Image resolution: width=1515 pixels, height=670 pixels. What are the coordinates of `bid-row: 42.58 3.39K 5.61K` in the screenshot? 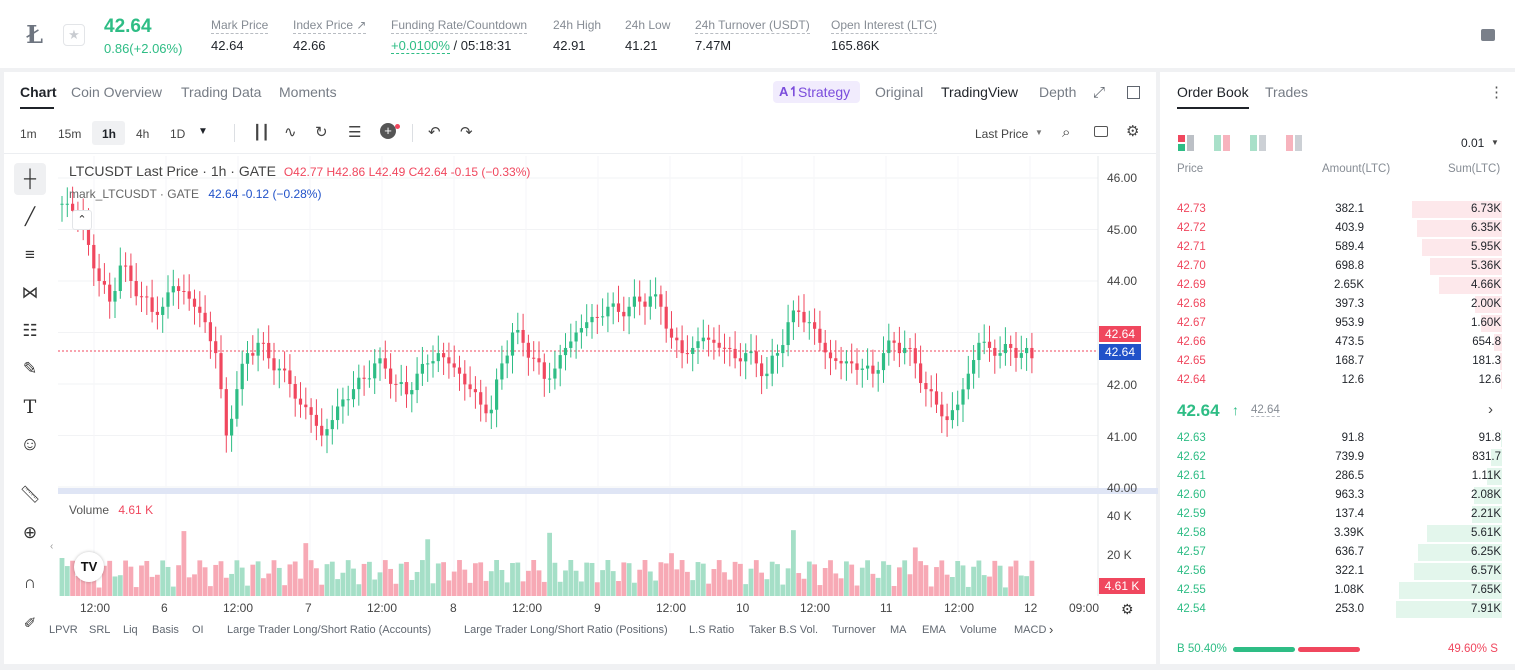 It's located at (1339, 533).